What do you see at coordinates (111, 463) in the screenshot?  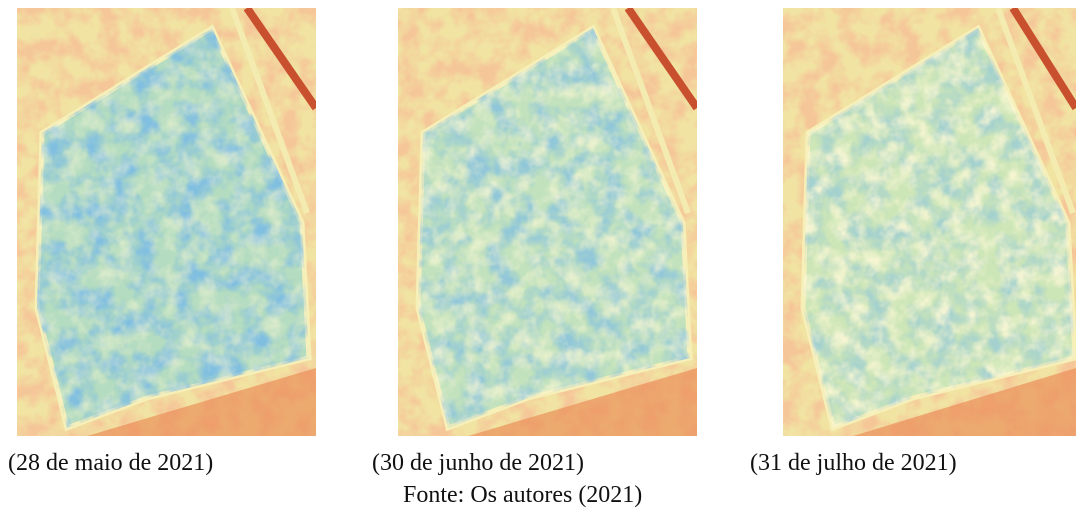 I see `caption: (28 de maio de 2021)` at bounding box center [111, 463].